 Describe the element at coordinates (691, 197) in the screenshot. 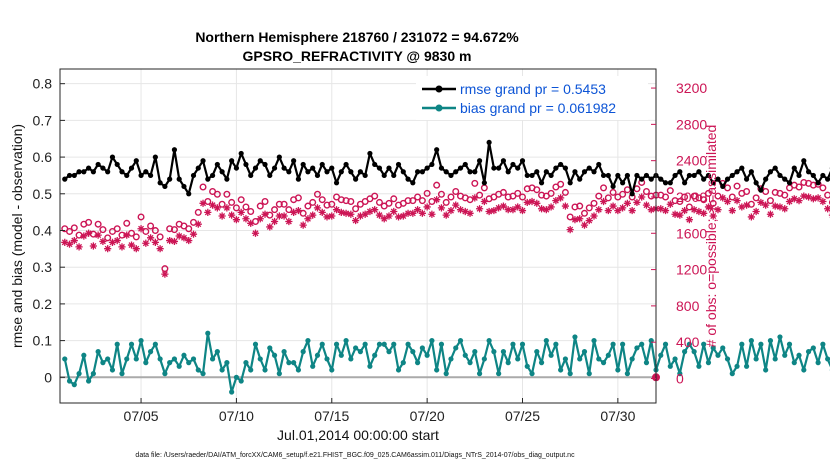

I see `y-right-tick-label: 2000` at that location.